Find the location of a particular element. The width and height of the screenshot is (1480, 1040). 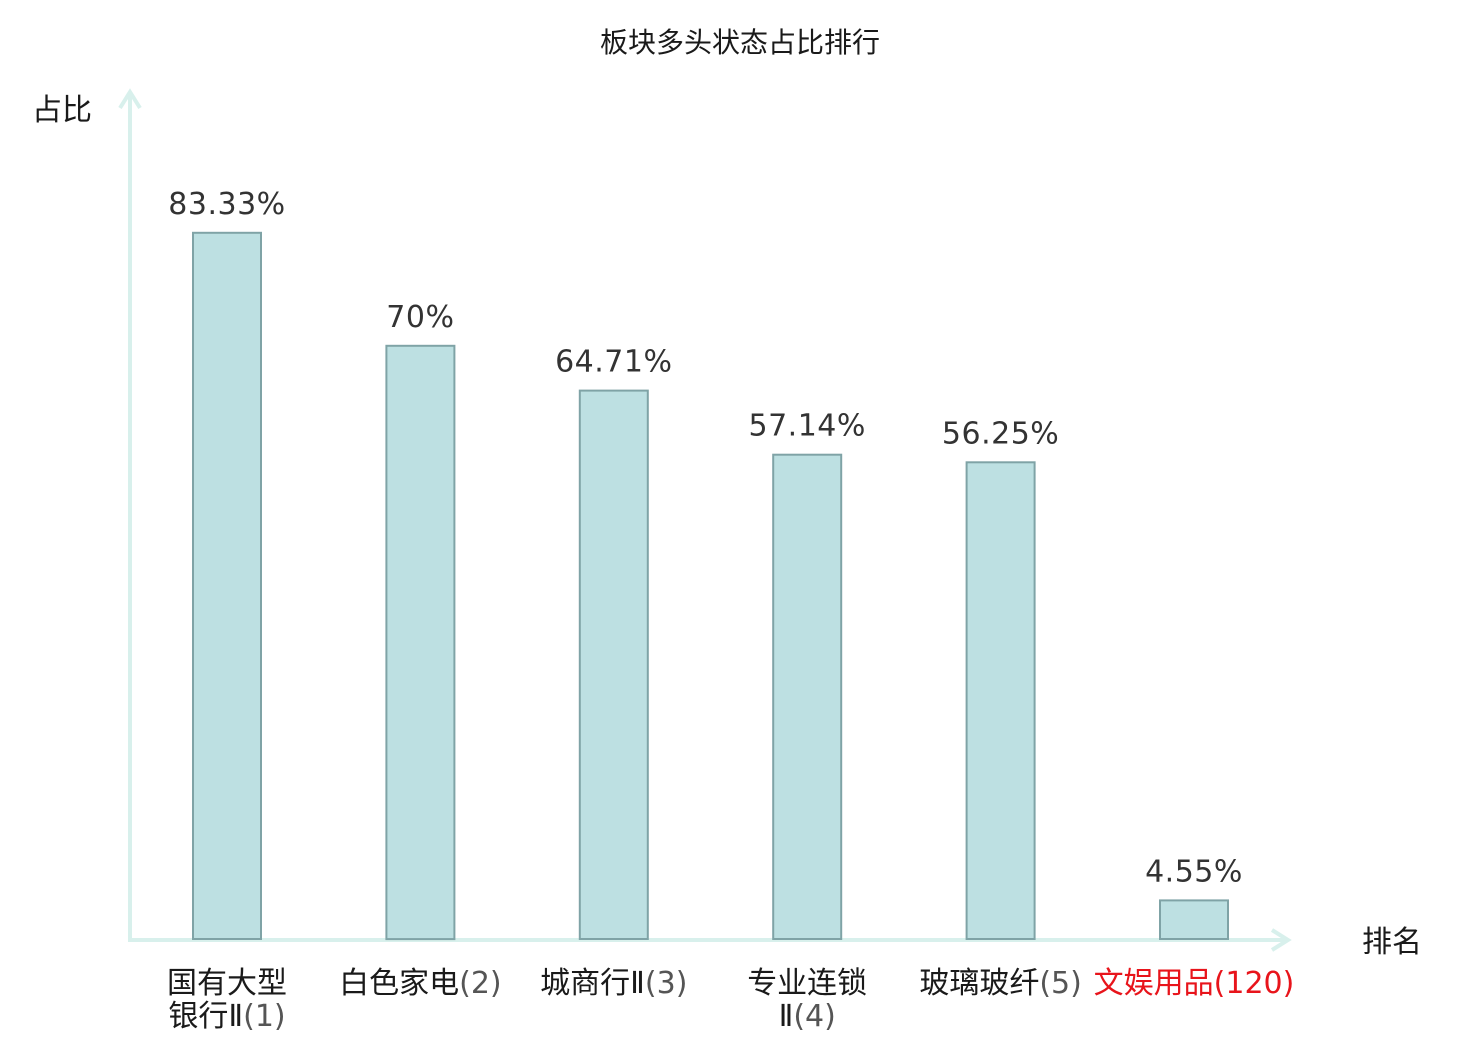

category-rank: (1) is located at coordinates (264, 1016).